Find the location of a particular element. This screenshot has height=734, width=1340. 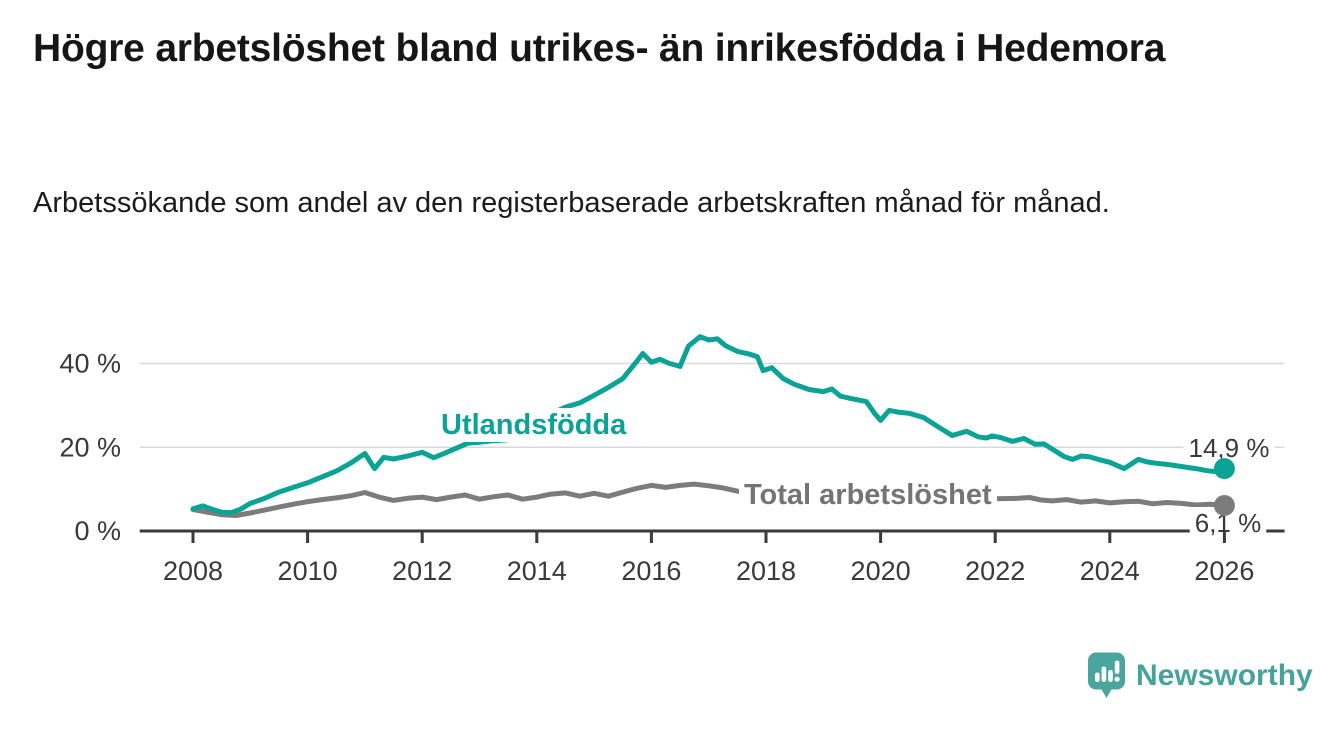

series-label-total: Total arbetslöshet is located at coordinates (868, 495).